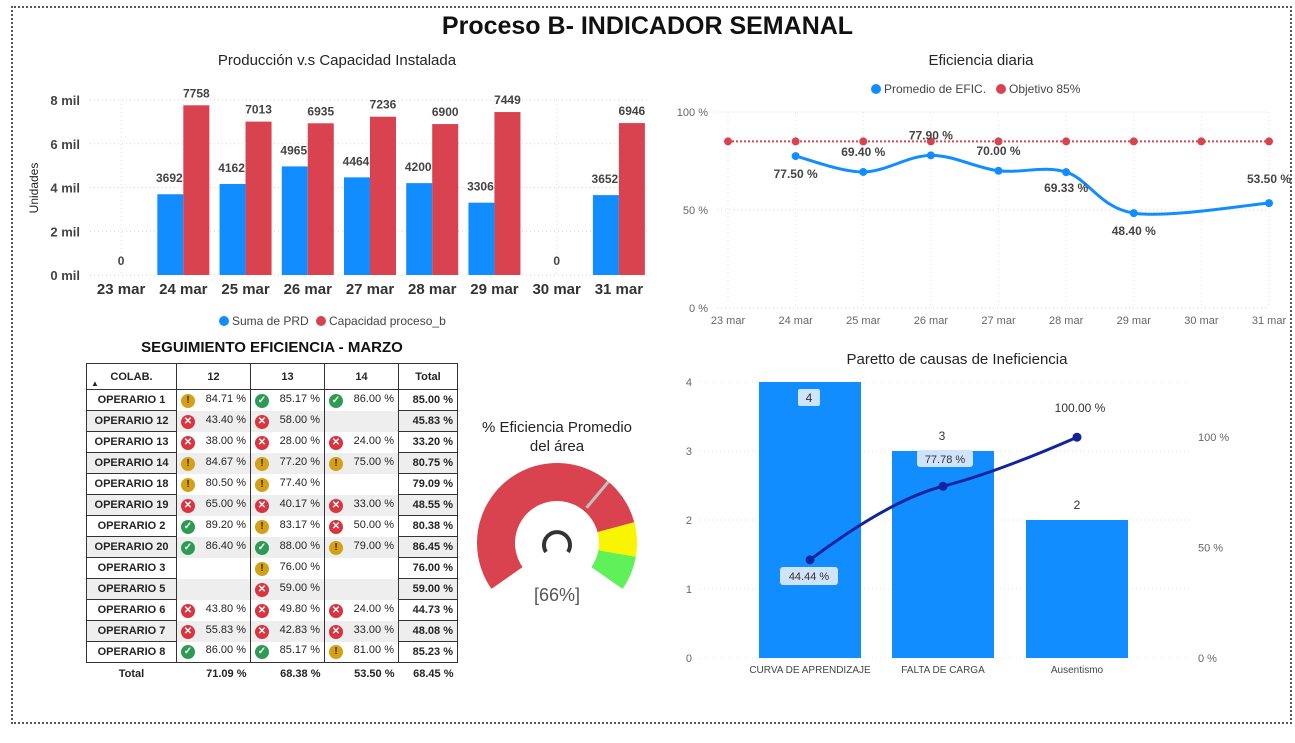  What do you see at coordinates (213, 526) in the screenshot?
I see `efficiency-cell: ✓ 89.20 %` at bounding box center [213, 526].